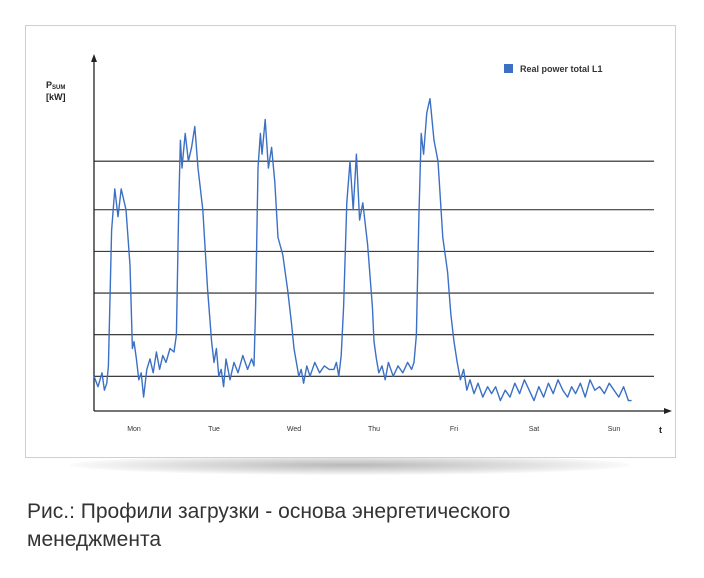 The width and height of the screenshot is (704, 578). What do you see at coordinates (214, 429) in the screenshot?
I see `x-tick-label-tue: Tue` at bounding box center [214, 429].